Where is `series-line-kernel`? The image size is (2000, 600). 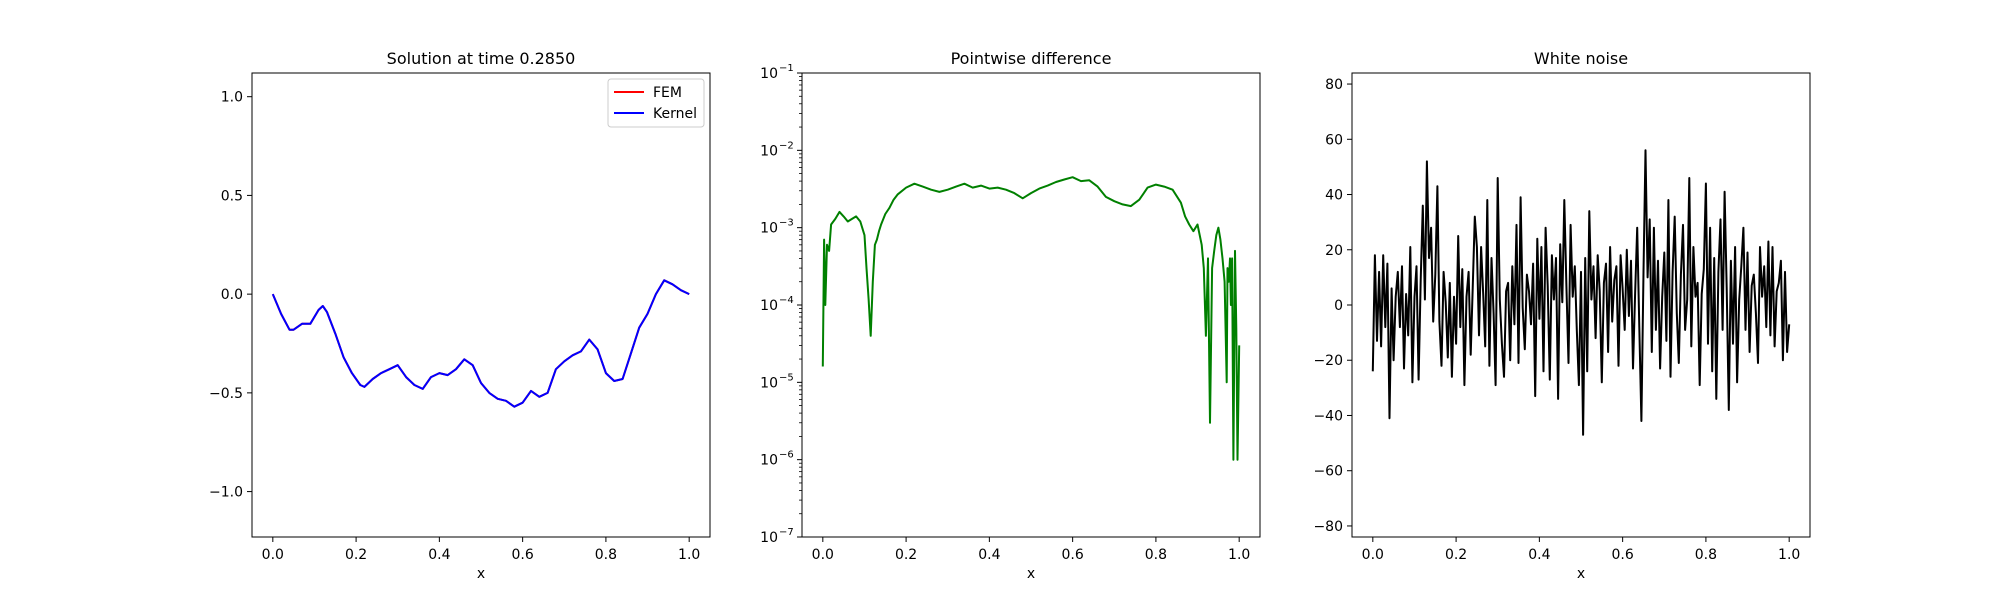
series-line-kernel is located at coordinates (480, 343).